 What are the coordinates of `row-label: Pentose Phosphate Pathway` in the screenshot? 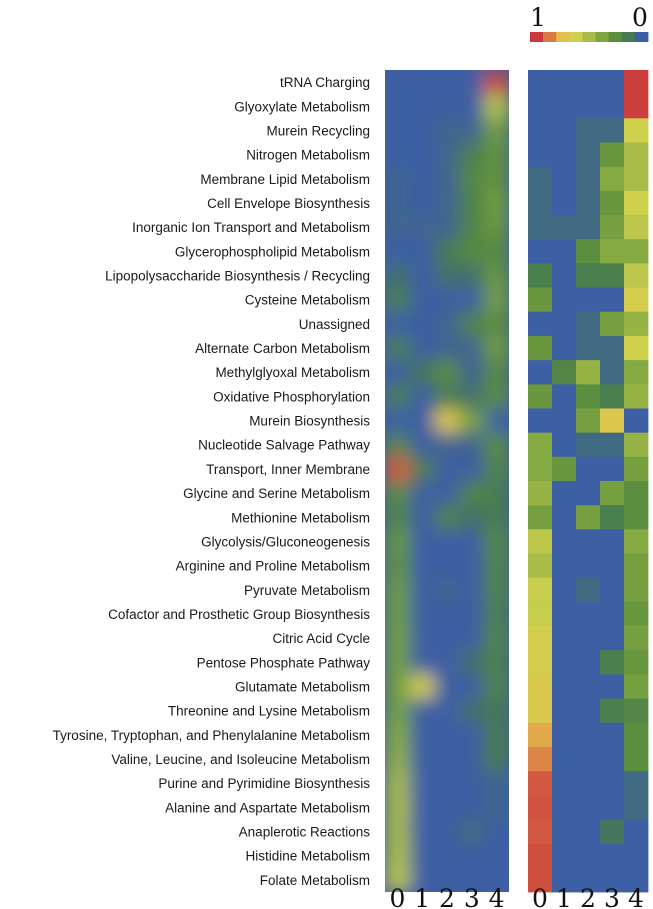 It's located at (284, 662).